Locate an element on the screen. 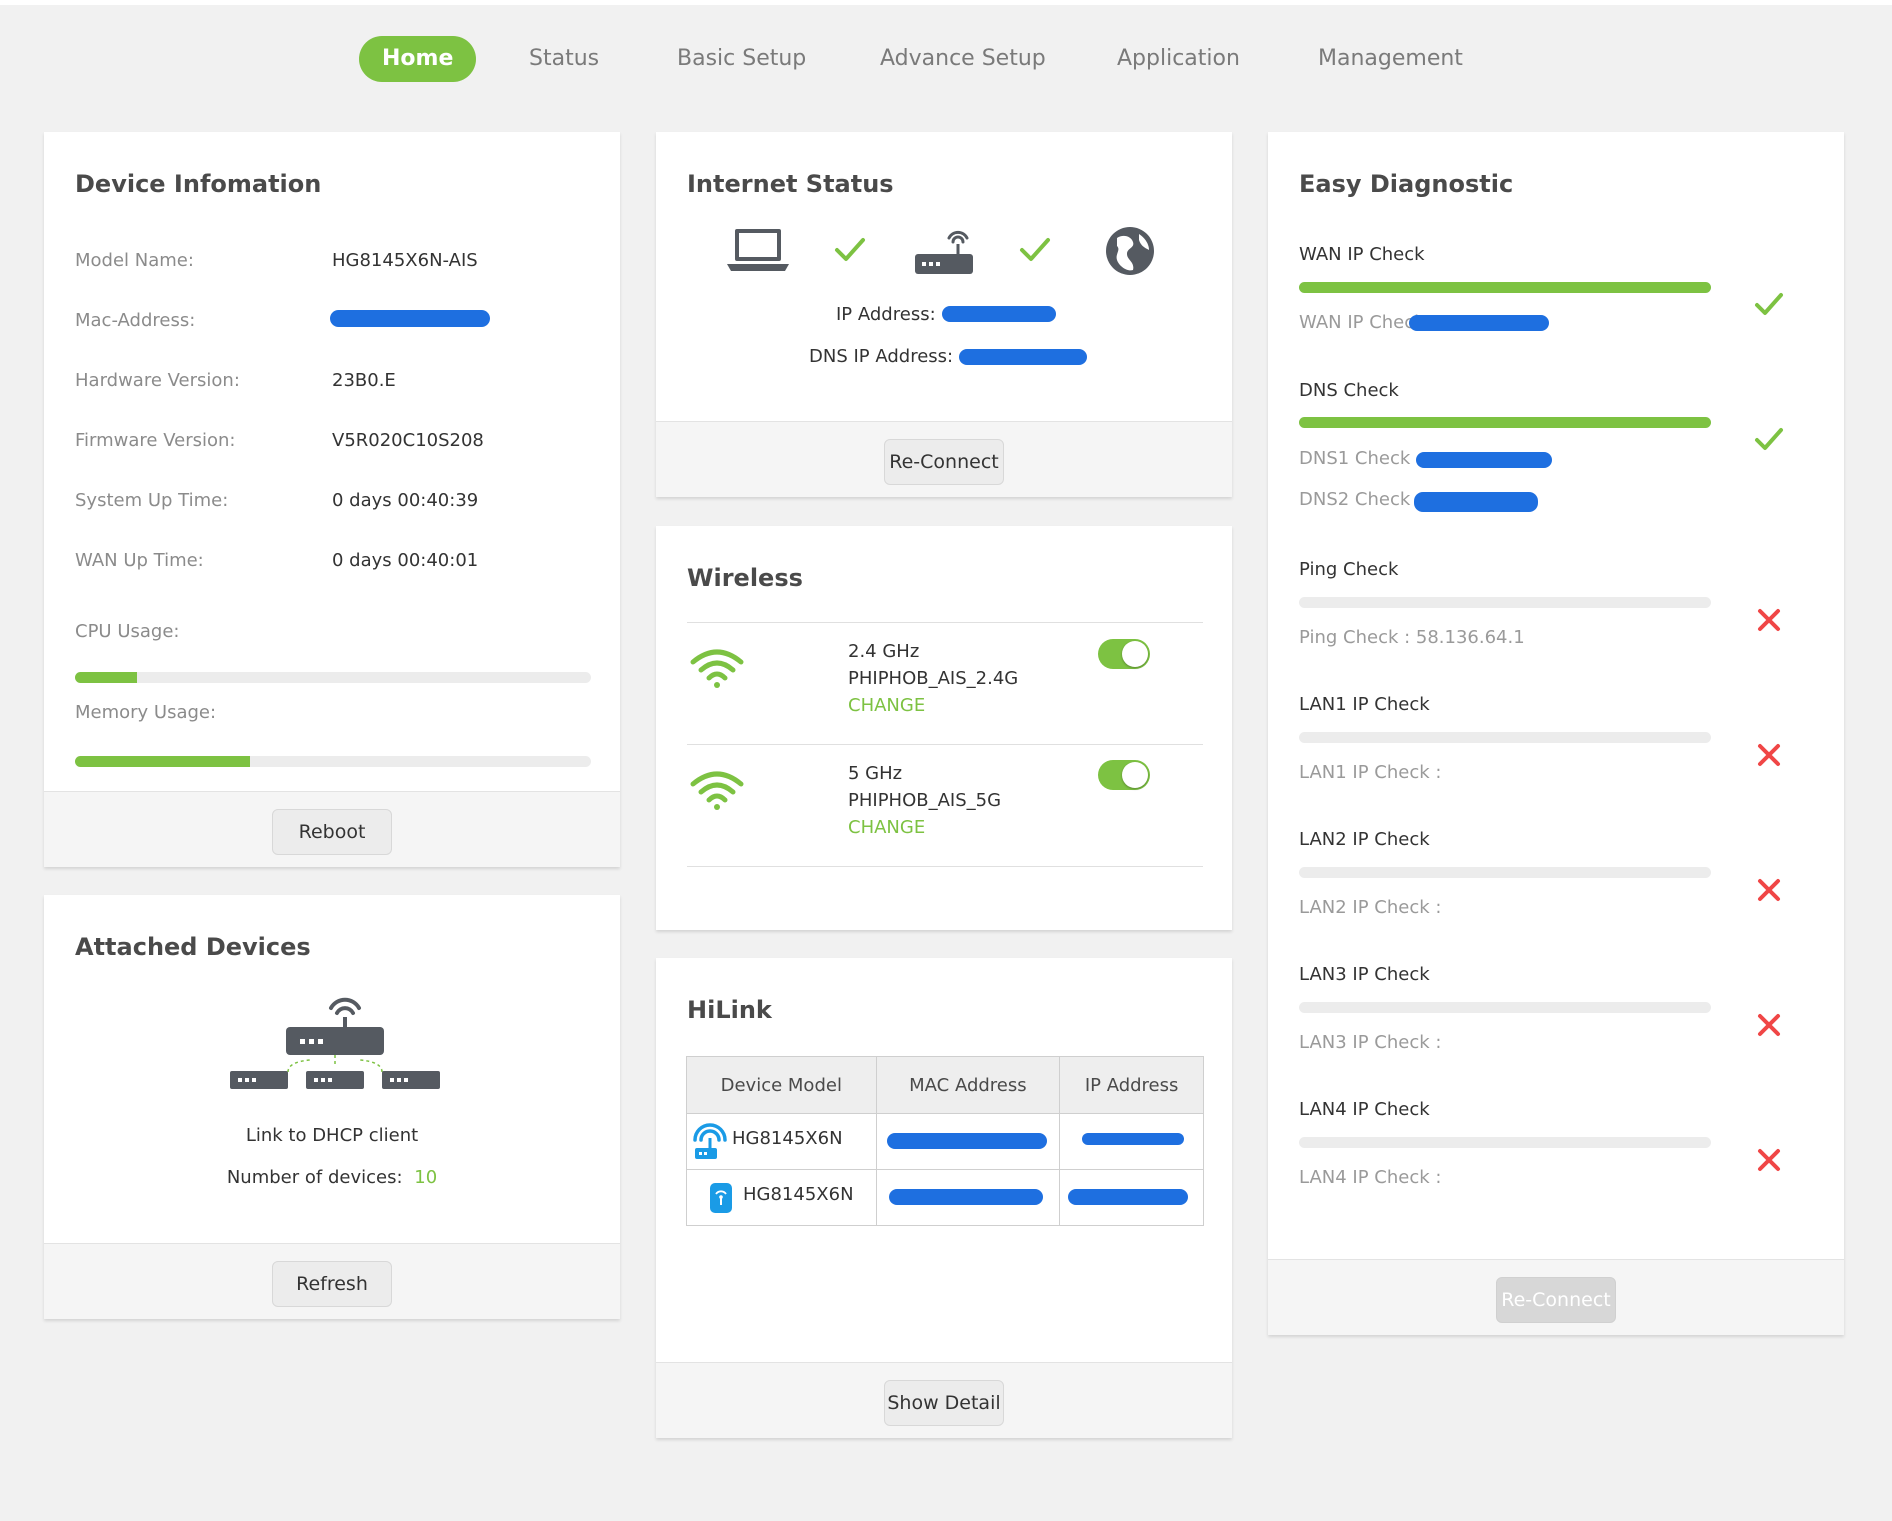 The image size is (1892, 1521). wifi-5-info: 5 GHz PHIPHOB_AIS_5G CHANGE is located at coordinates (924, 800).